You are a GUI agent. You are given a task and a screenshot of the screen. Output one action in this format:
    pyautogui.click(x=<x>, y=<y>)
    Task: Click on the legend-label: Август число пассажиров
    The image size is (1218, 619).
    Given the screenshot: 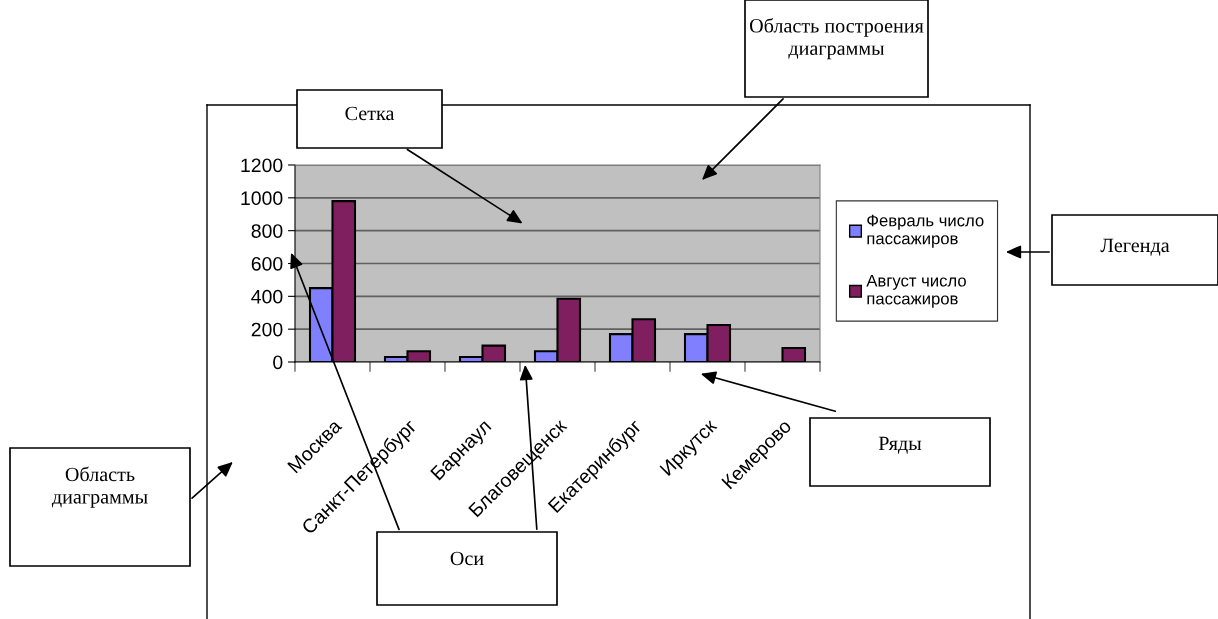 What is the action you would take?
    pyautogui.click(x=916, y=291)
    